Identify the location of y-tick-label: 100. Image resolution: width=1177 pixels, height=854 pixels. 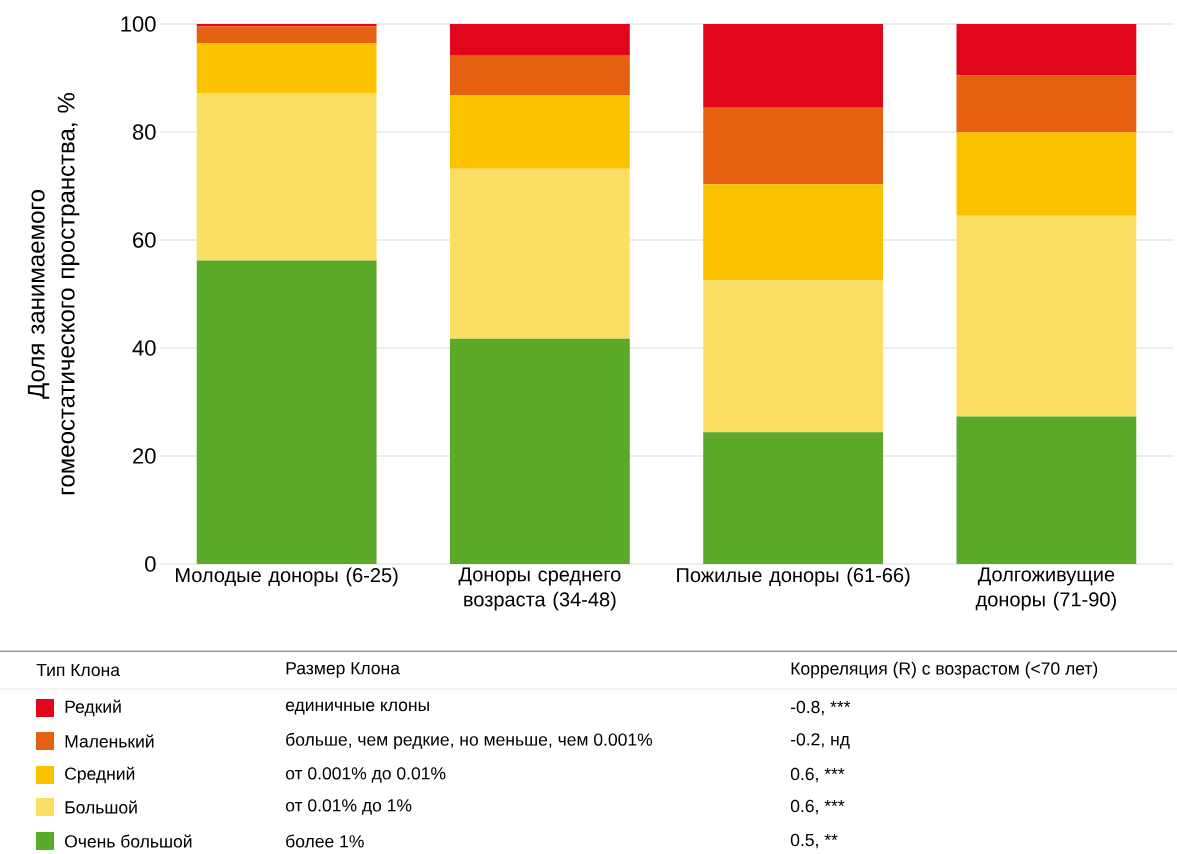
(138, 24).